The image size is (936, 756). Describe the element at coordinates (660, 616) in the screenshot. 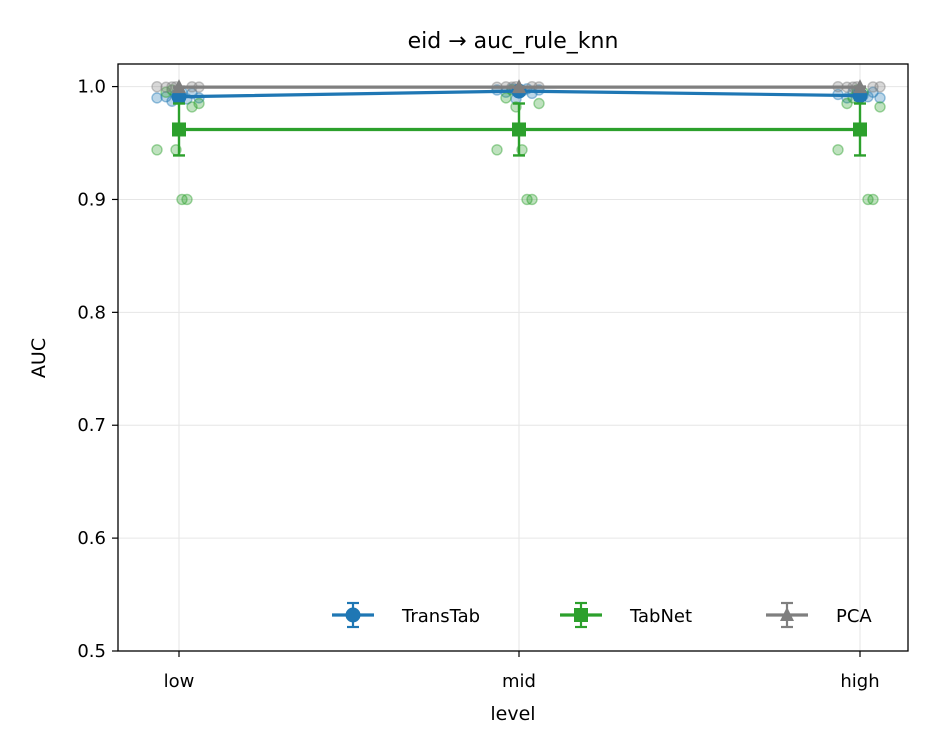

I see `legend-label-tabnet: TabNet` at that location.